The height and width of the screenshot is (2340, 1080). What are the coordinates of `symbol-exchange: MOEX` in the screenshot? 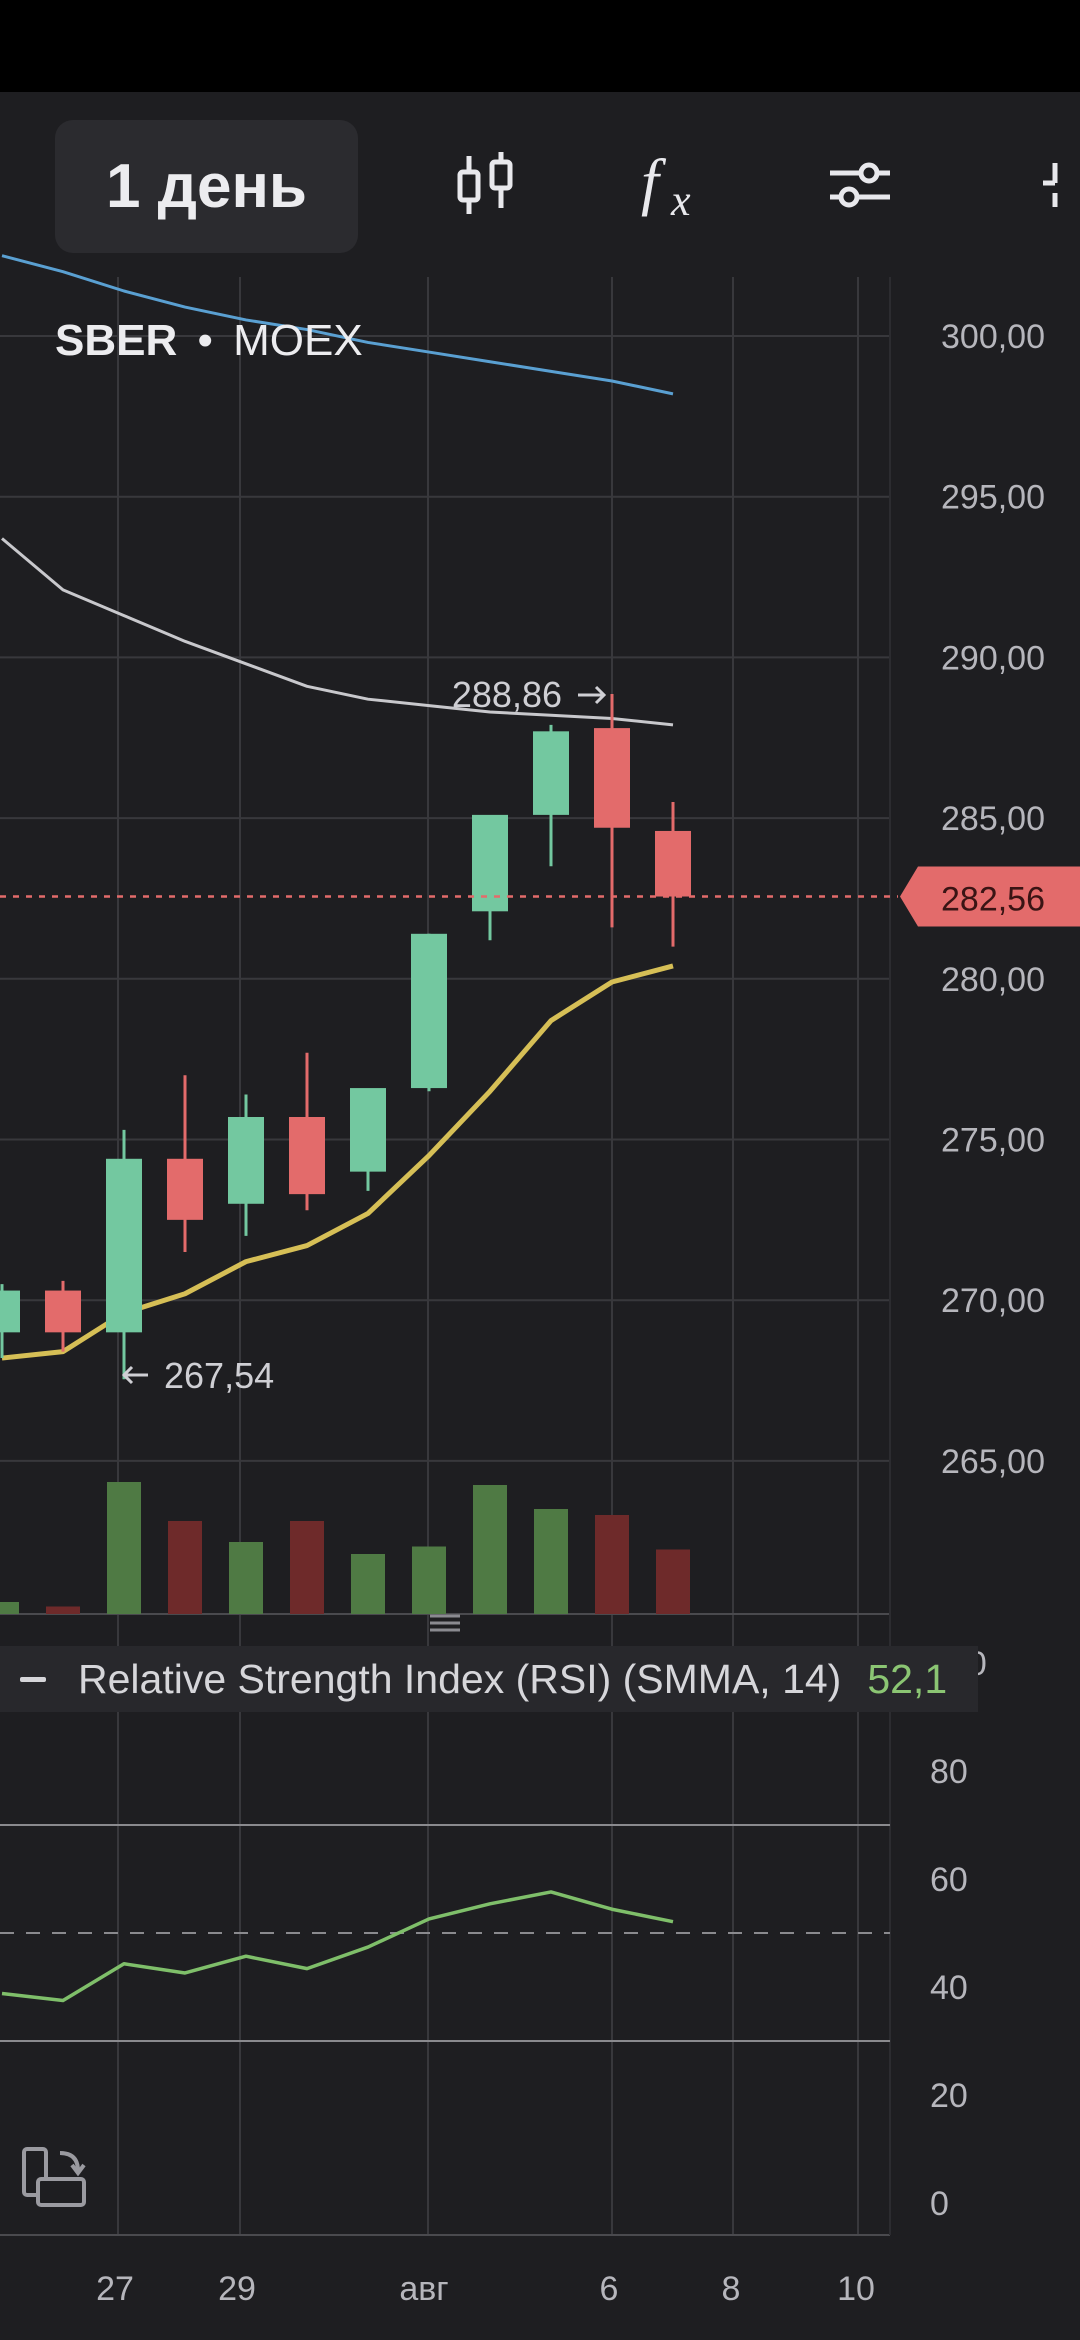 It's located at (298, 340).